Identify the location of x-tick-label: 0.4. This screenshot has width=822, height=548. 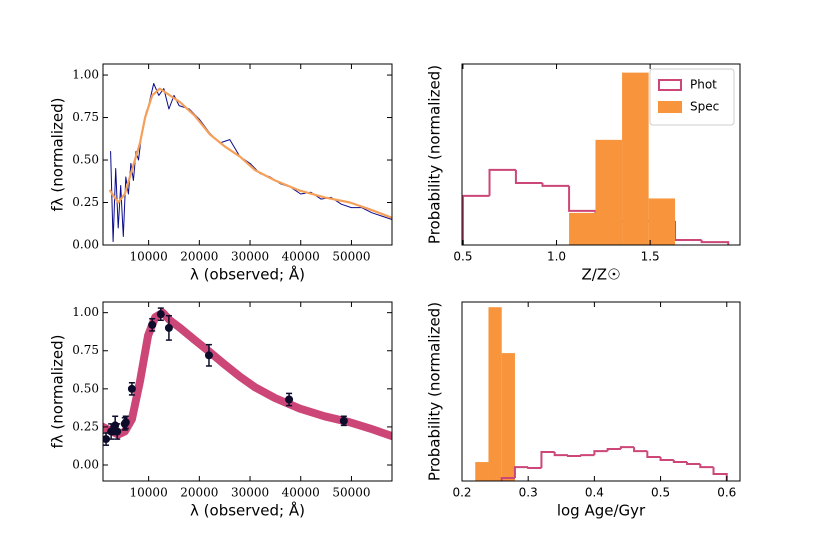
(594, 493).